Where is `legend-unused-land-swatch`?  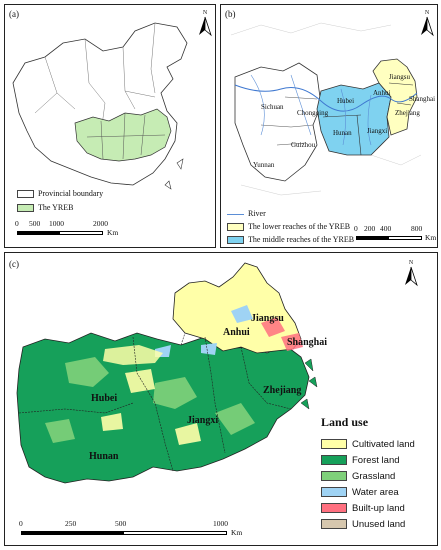 legend-unused-land-swatch is located at coordinates (334, 524).